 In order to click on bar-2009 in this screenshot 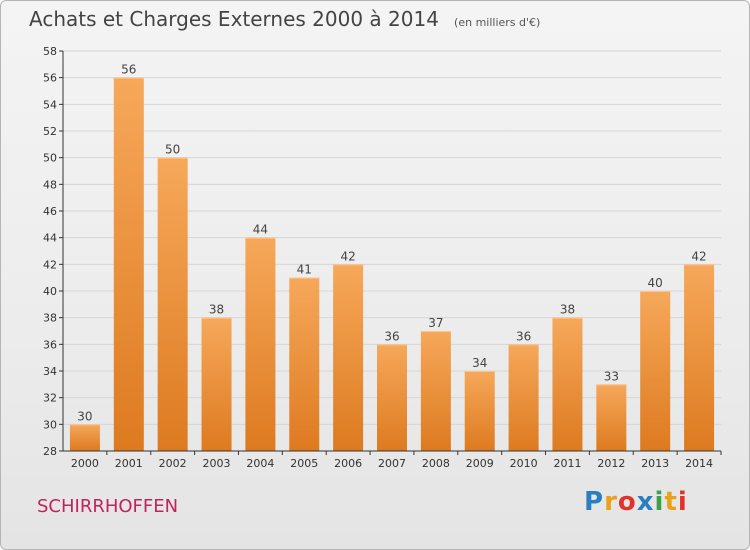, I will do `click(479, 411)`.